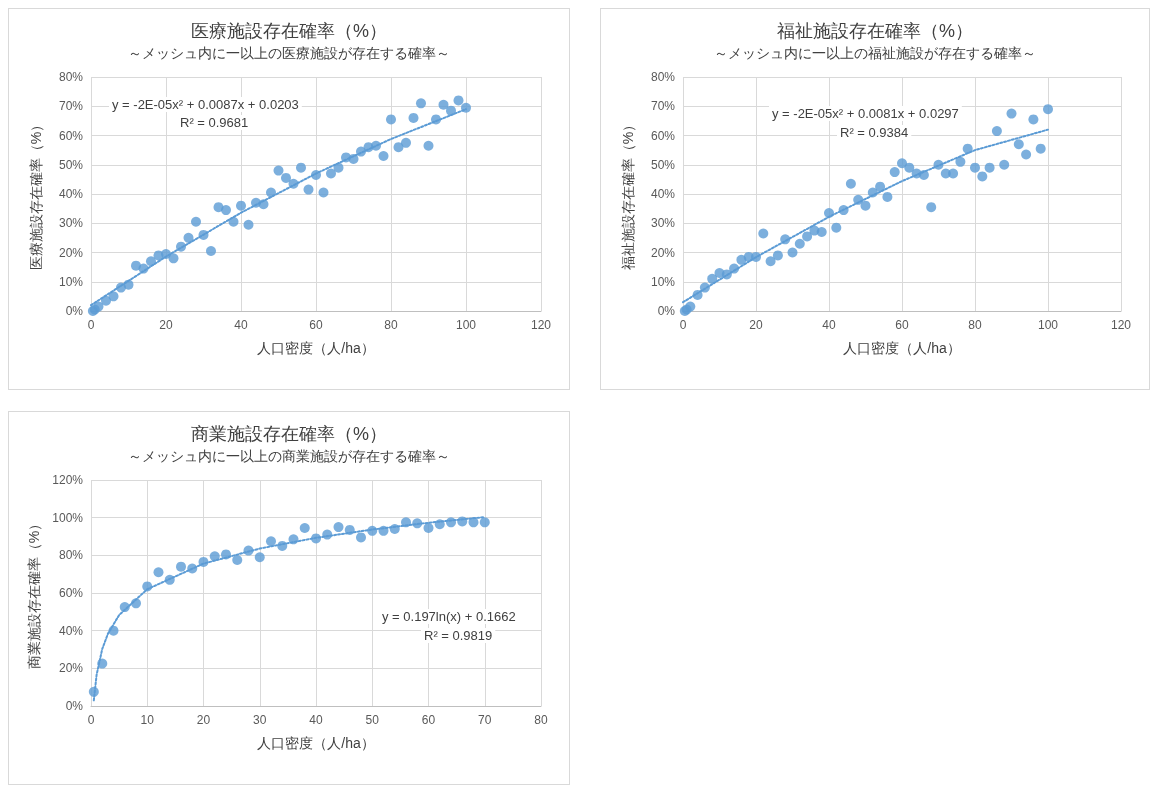 This screenshot has height=787, width=1155. What do you see at coordinates (68, 480) in the screenshot?
I see `y-tick-label: 120%` at bounding box center [68, 480].